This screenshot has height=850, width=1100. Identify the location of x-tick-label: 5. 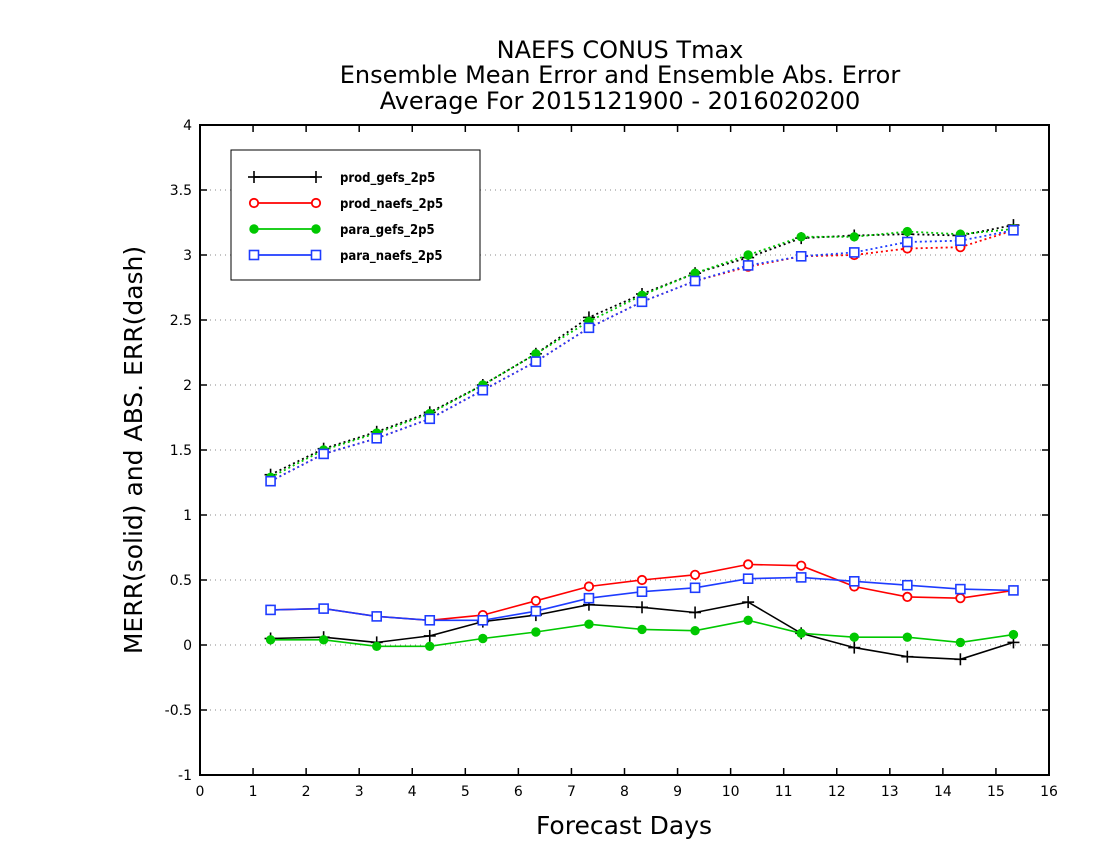
(465, 792).